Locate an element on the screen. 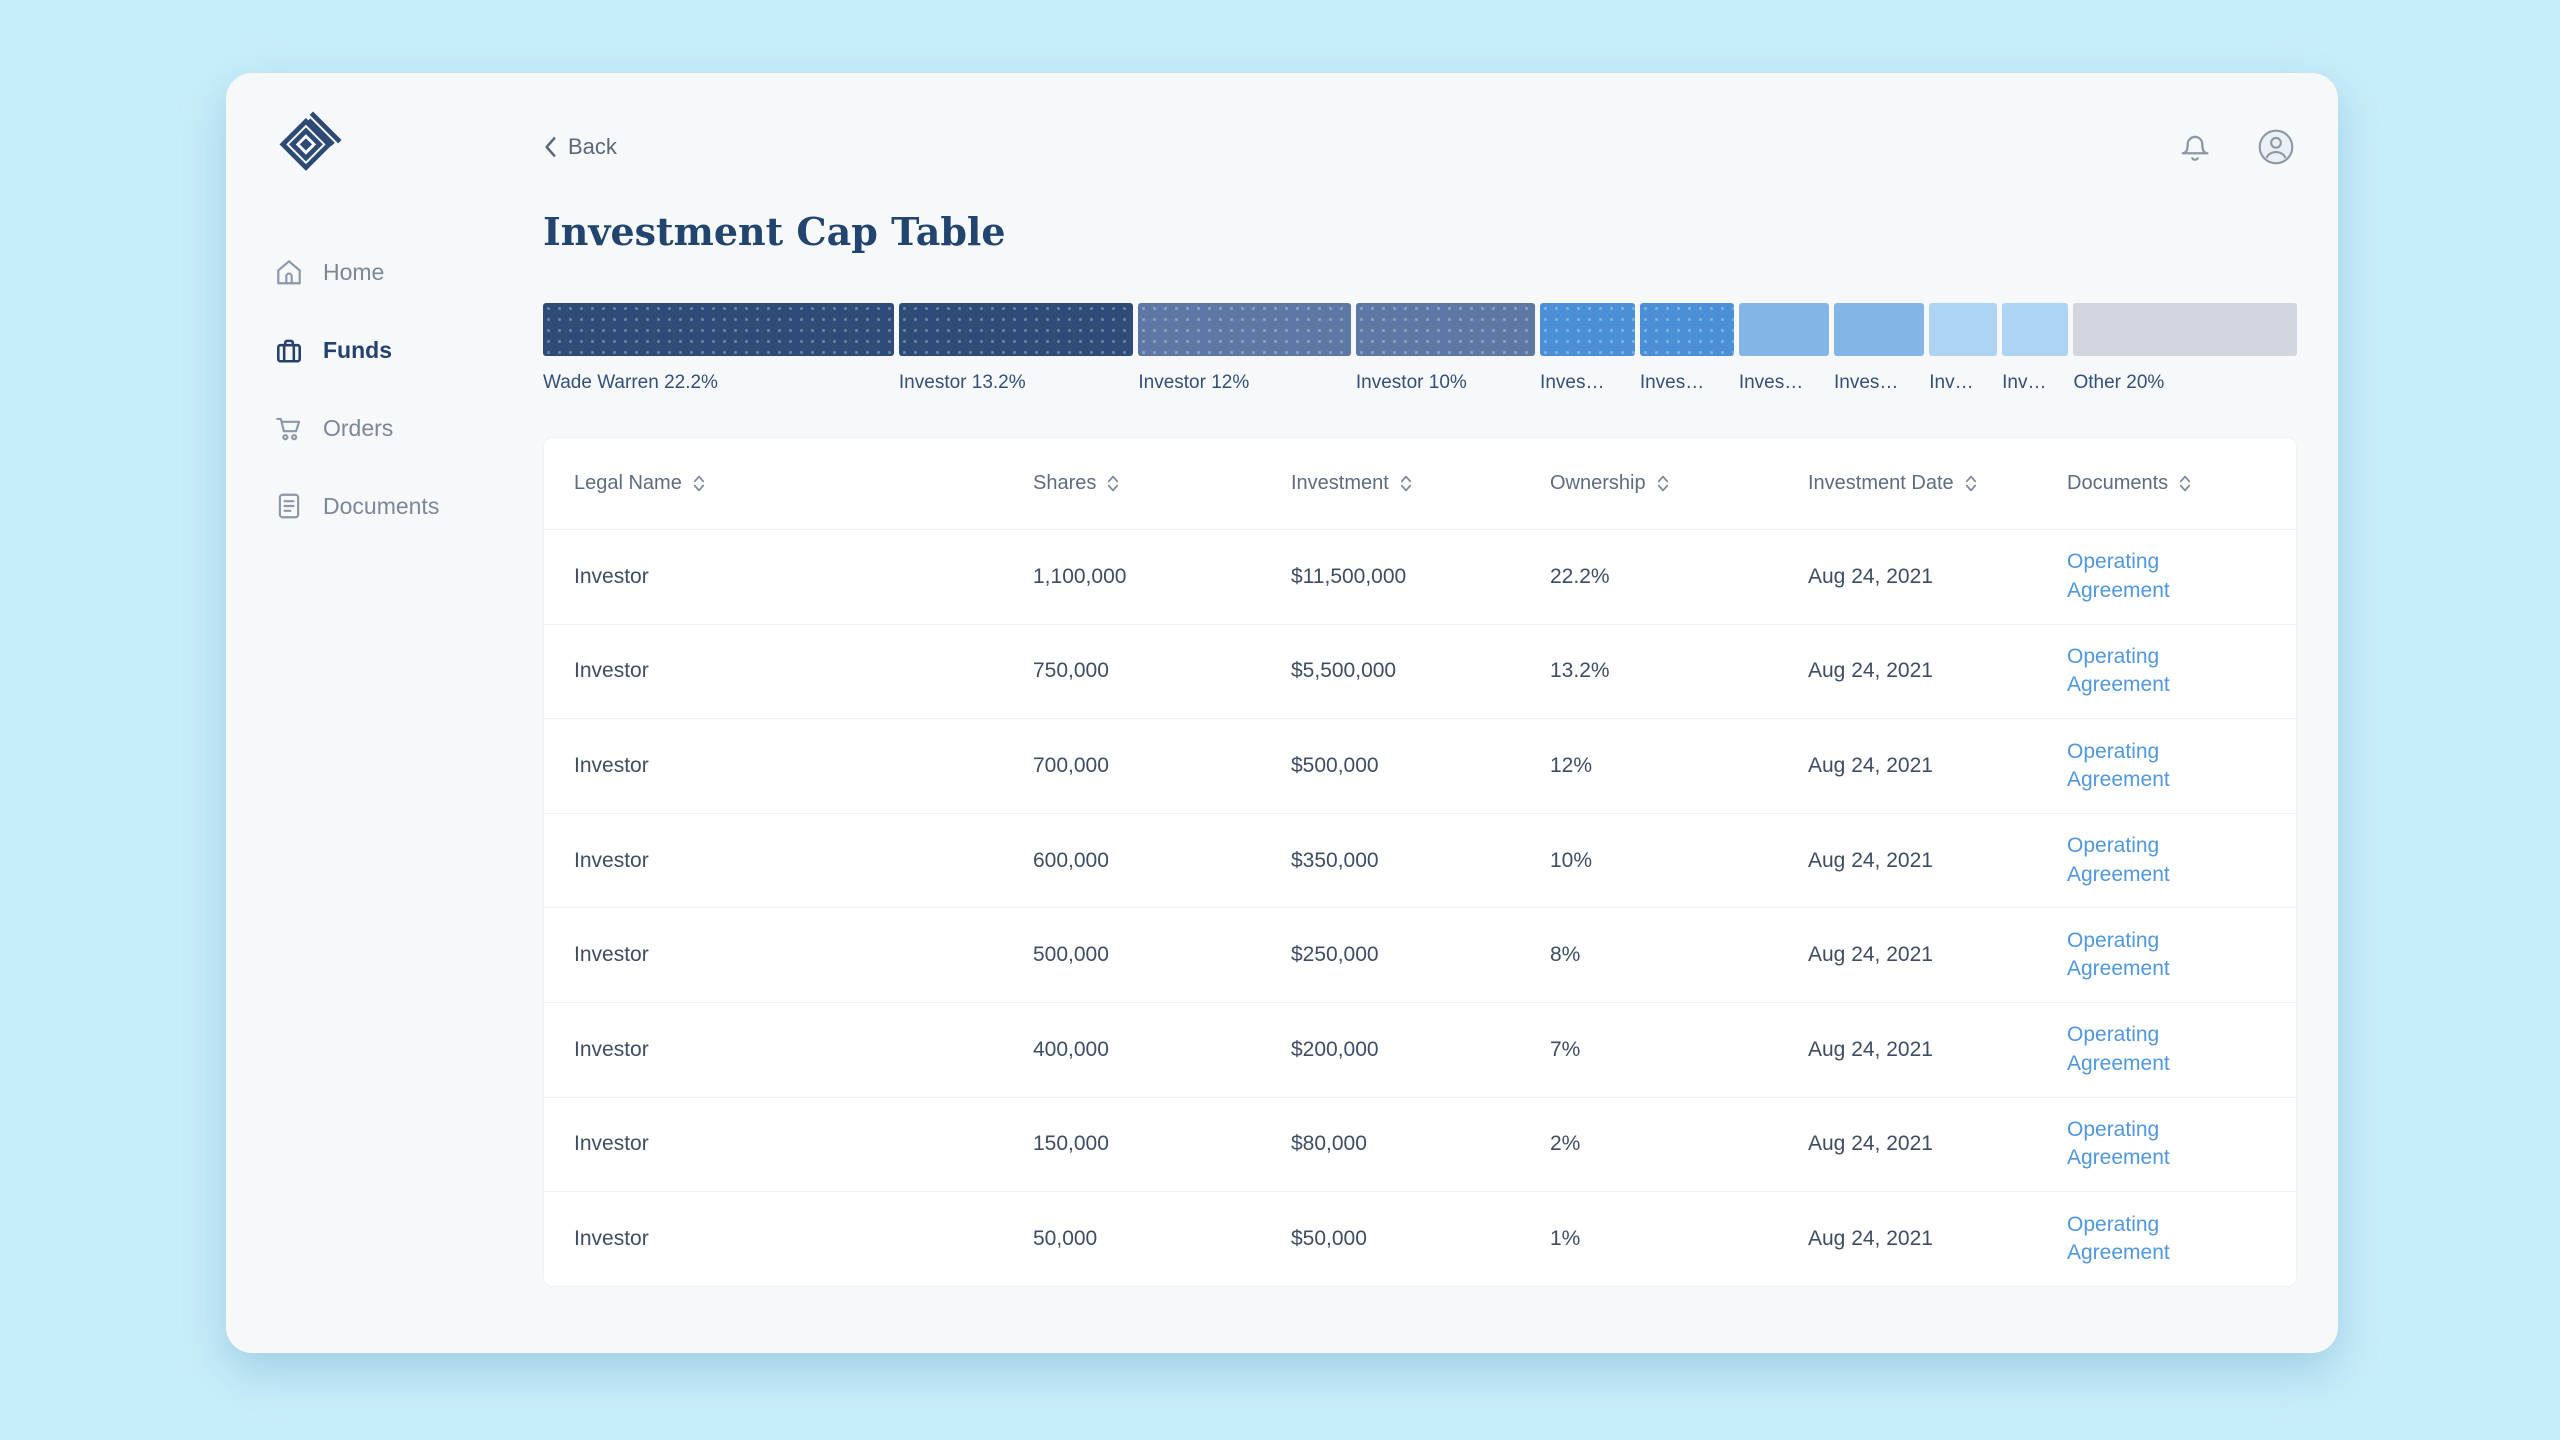 The width and height of the screenshot is (2560, 1440). sidebar-item-label: Home is located at coordinates (354, 271).